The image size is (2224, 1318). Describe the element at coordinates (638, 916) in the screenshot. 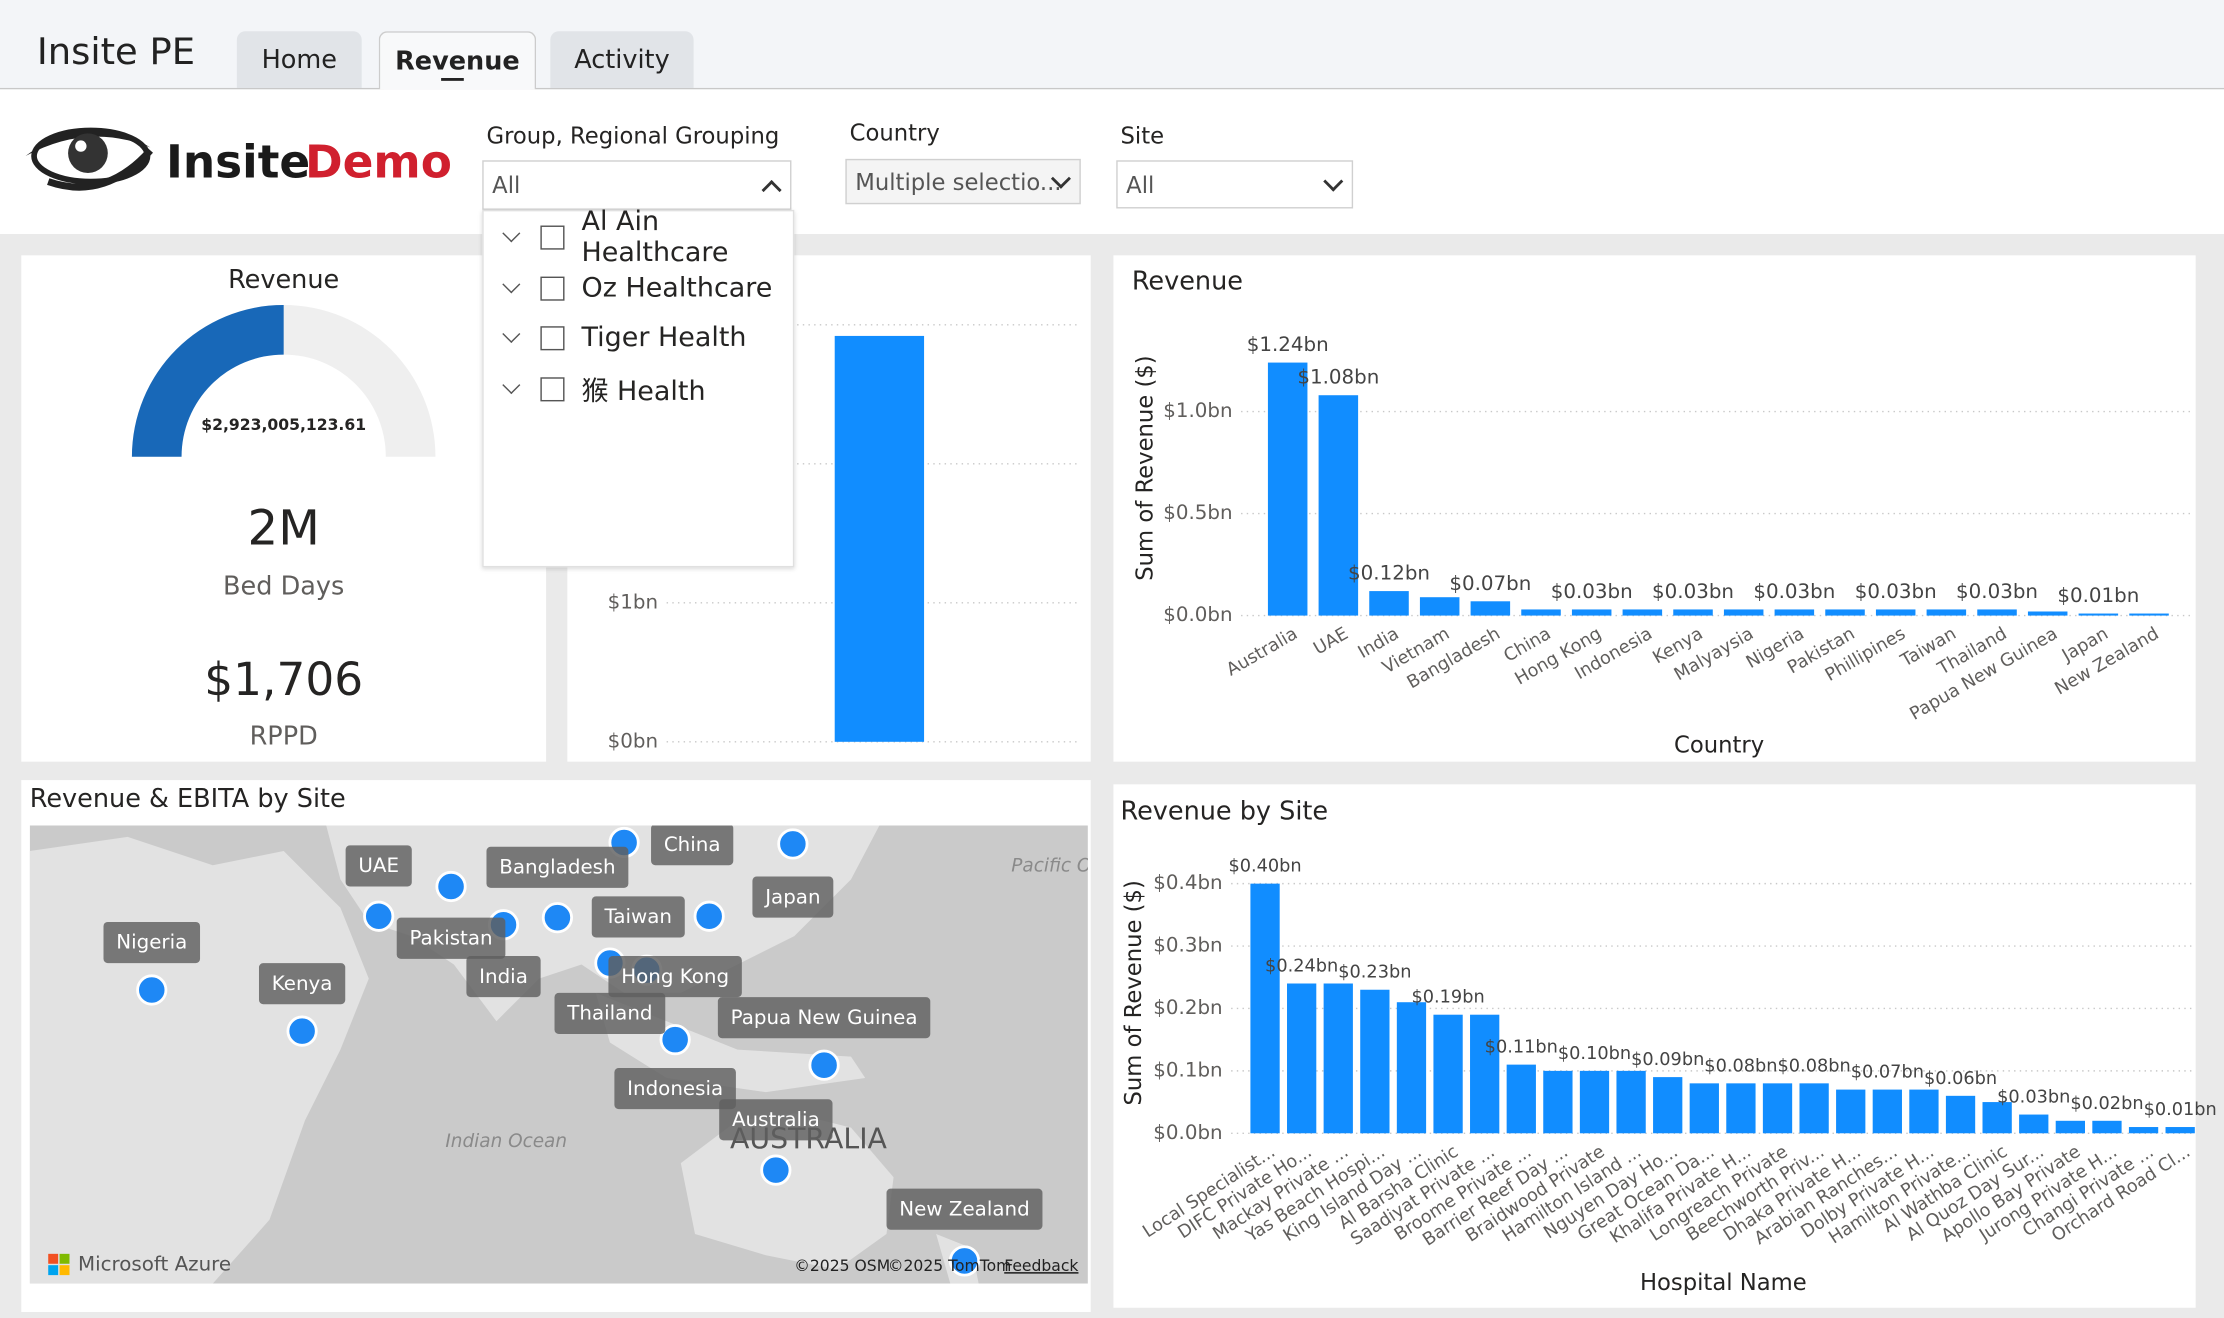

I see `location-label: Taiwan` at that location.